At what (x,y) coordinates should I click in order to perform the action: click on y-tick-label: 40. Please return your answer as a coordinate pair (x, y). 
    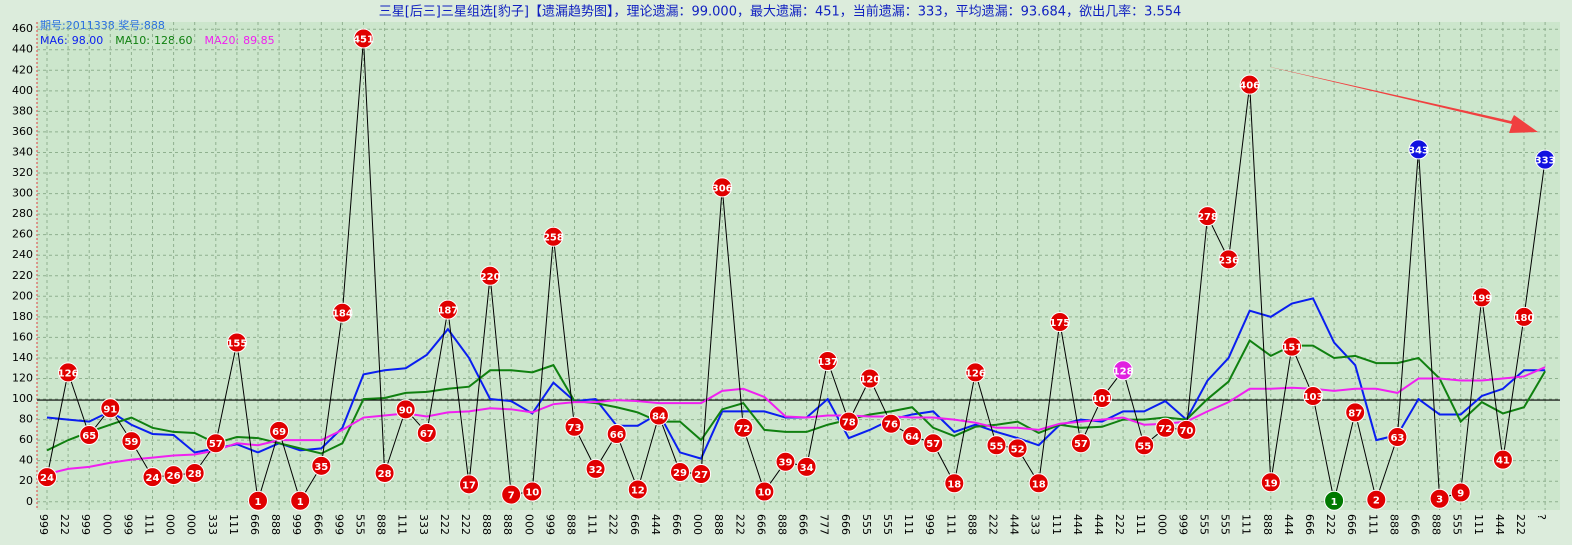
    Looking at the image, I should click on (26, 460).